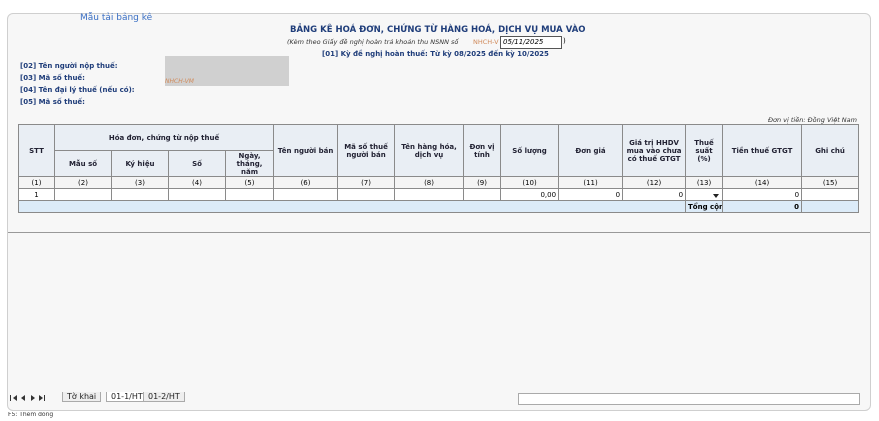 This screenshot has height=421, width=879. I want to click on column-number: (1), so click(36, 182).